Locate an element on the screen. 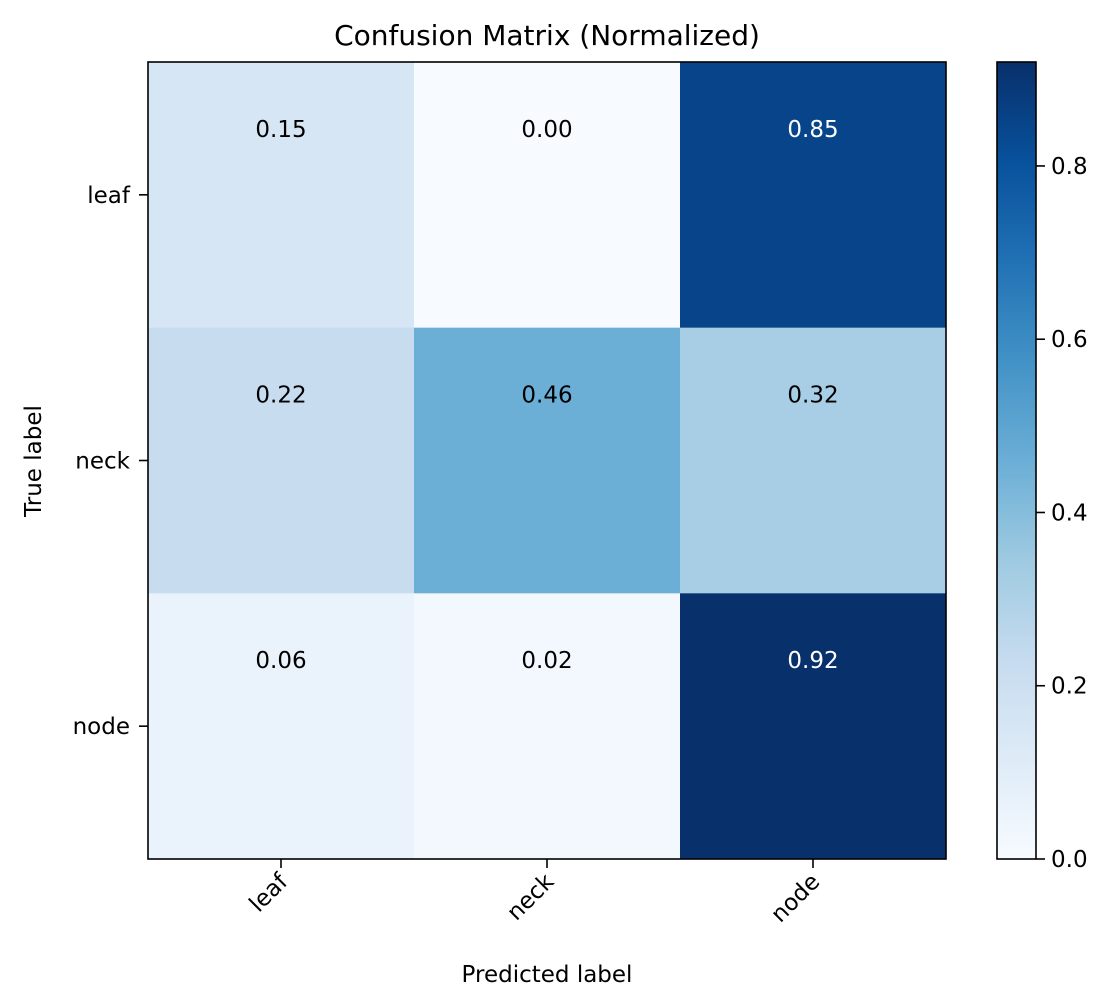 The height and width of the screenshot is (1007, 1119). y-tick-label: neck is located at coordinates (102, 462).